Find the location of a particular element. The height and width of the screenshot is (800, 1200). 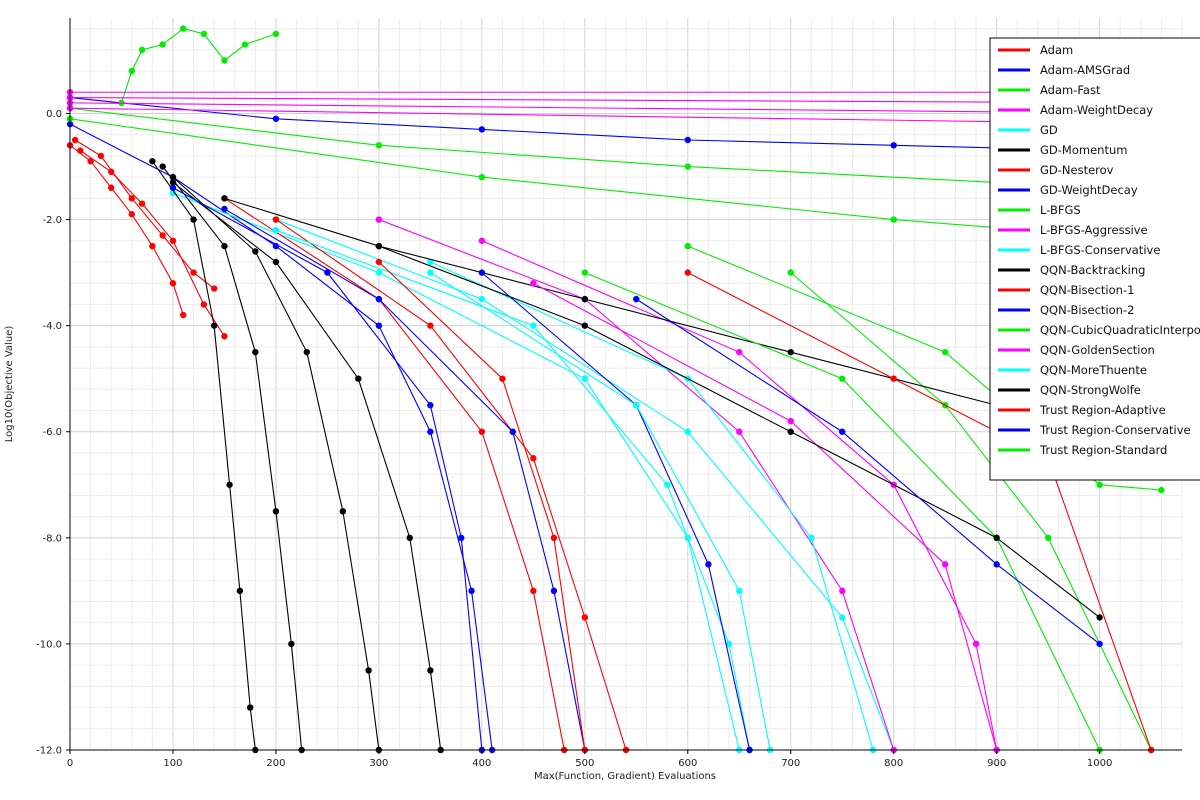

x-tick-label: 400 is located at coordinates (481, 763).